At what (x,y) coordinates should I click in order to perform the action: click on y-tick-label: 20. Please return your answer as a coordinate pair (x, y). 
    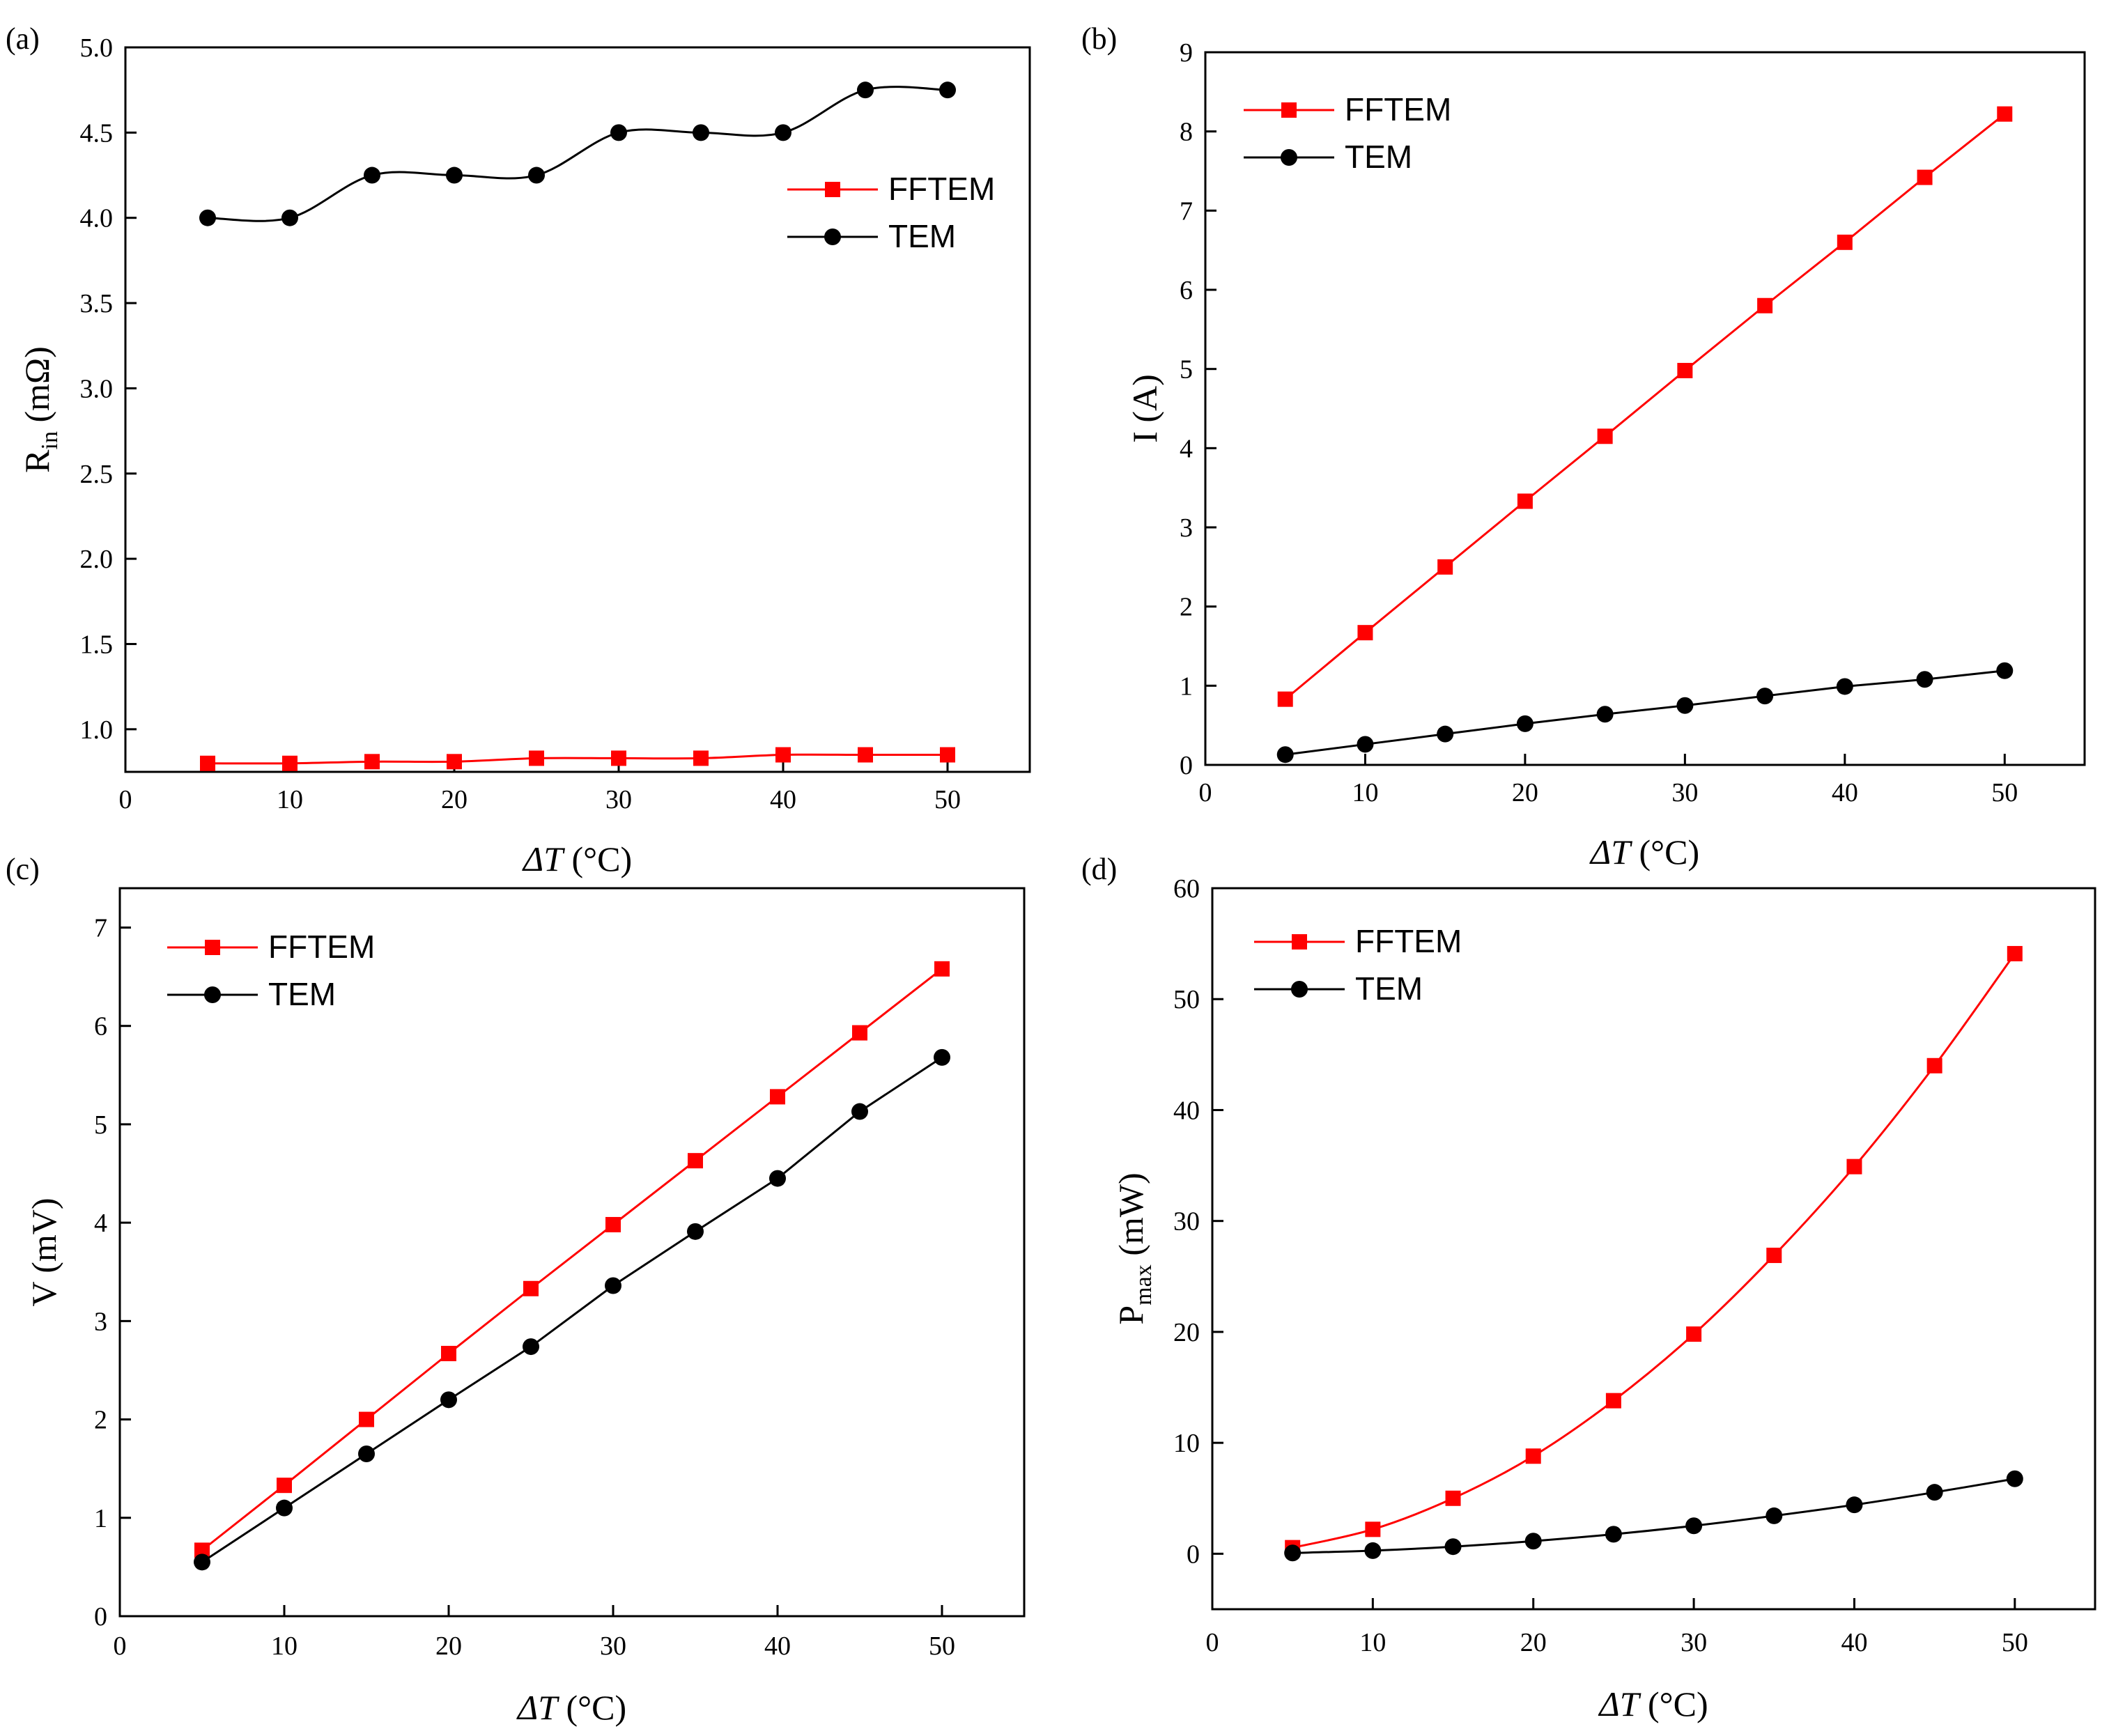
    Looking at the image, I should click on (1186, 1332).